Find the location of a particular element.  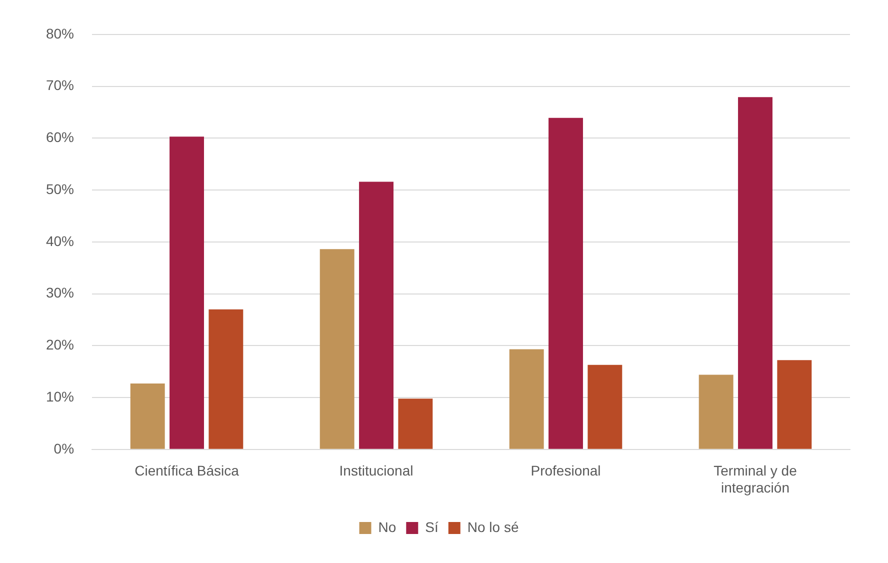

x-tick-label: Profesional is located at coordinates (565, 470).